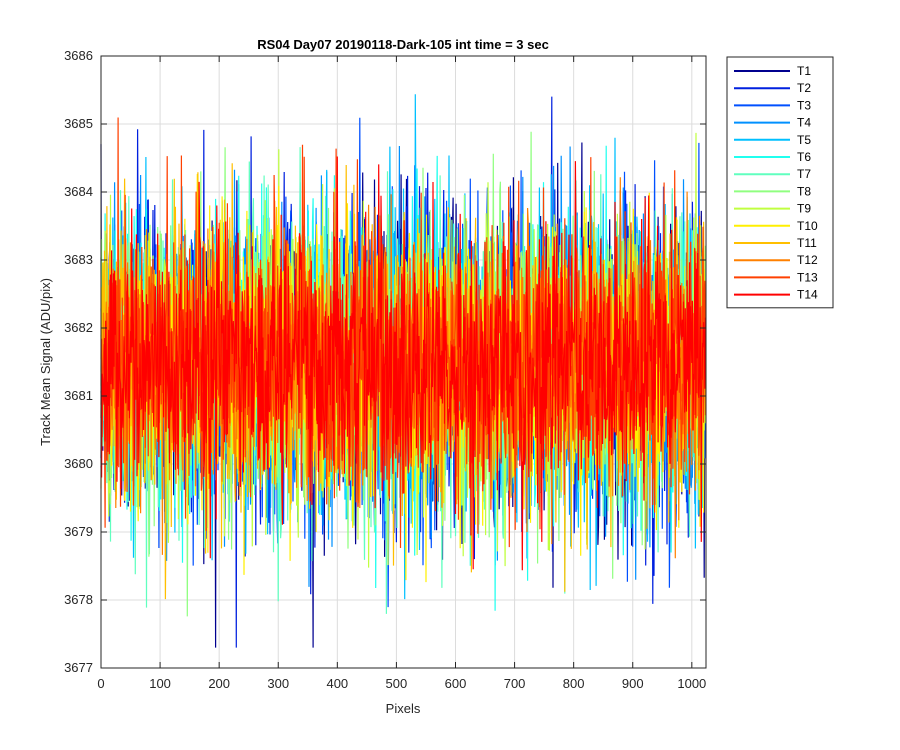 The image size is (900, 750). I want to click on y-tick-label: 3682, so click(78, 327).